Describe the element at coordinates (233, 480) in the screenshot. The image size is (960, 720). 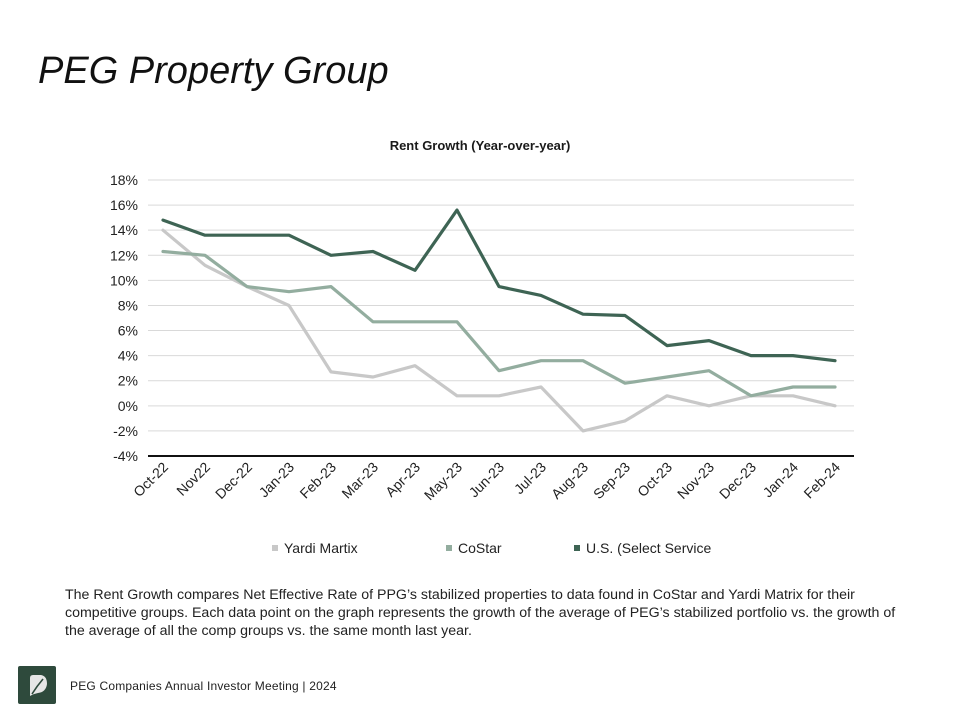
I see `x-tick-label: Dec-22` at that location.